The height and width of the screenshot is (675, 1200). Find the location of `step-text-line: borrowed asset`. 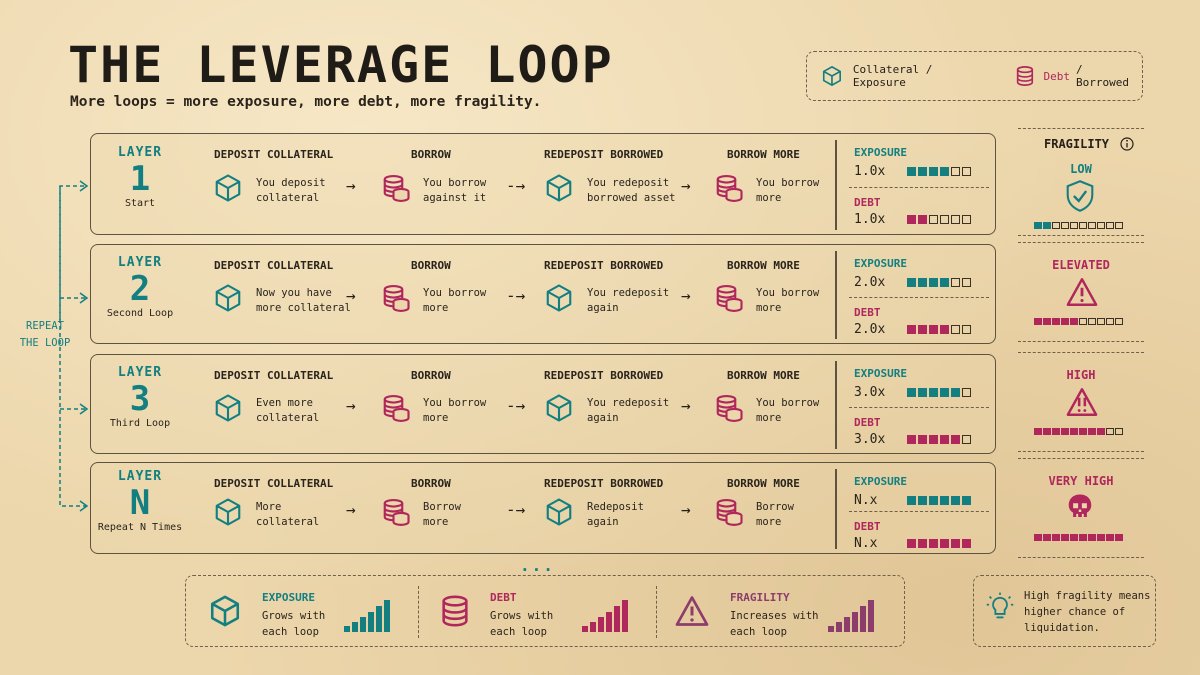

step-text-line: borrowed asset is located at coordinates (631, 198).